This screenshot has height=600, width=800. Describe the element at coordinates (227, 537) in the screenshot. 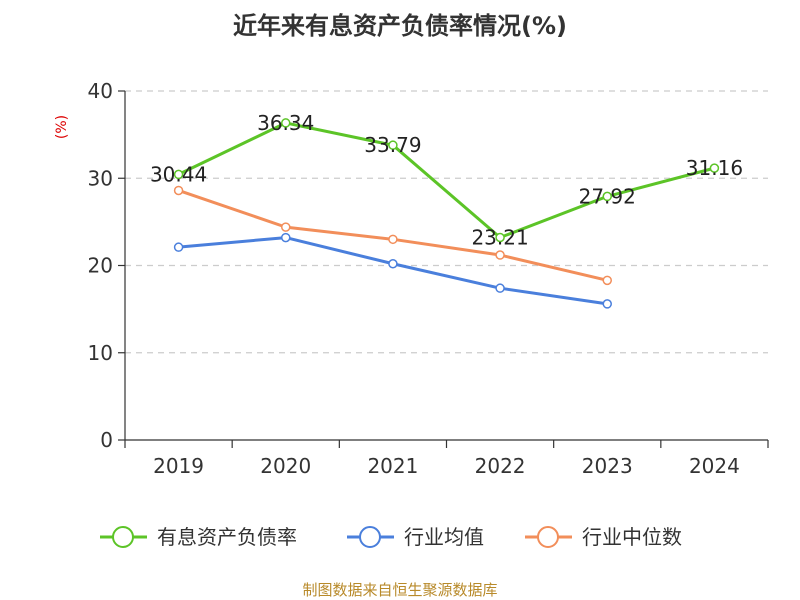

I see `legend-label: 有息资产负债率` at that location.